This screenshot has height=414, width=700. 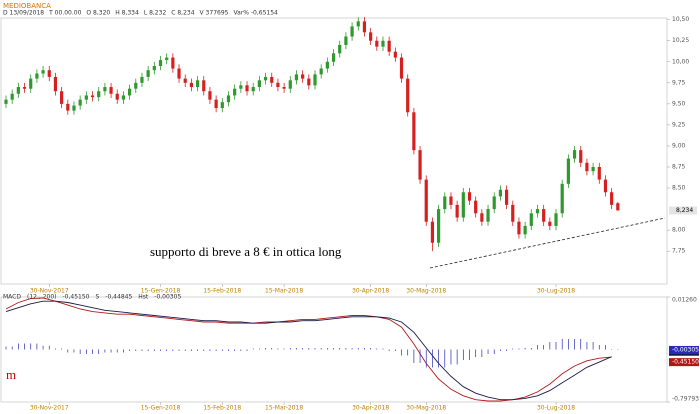 What do you see at coordinates (97, 297) in the screenshot?
I see `legend-name: S` at bounding box center [97, 297].